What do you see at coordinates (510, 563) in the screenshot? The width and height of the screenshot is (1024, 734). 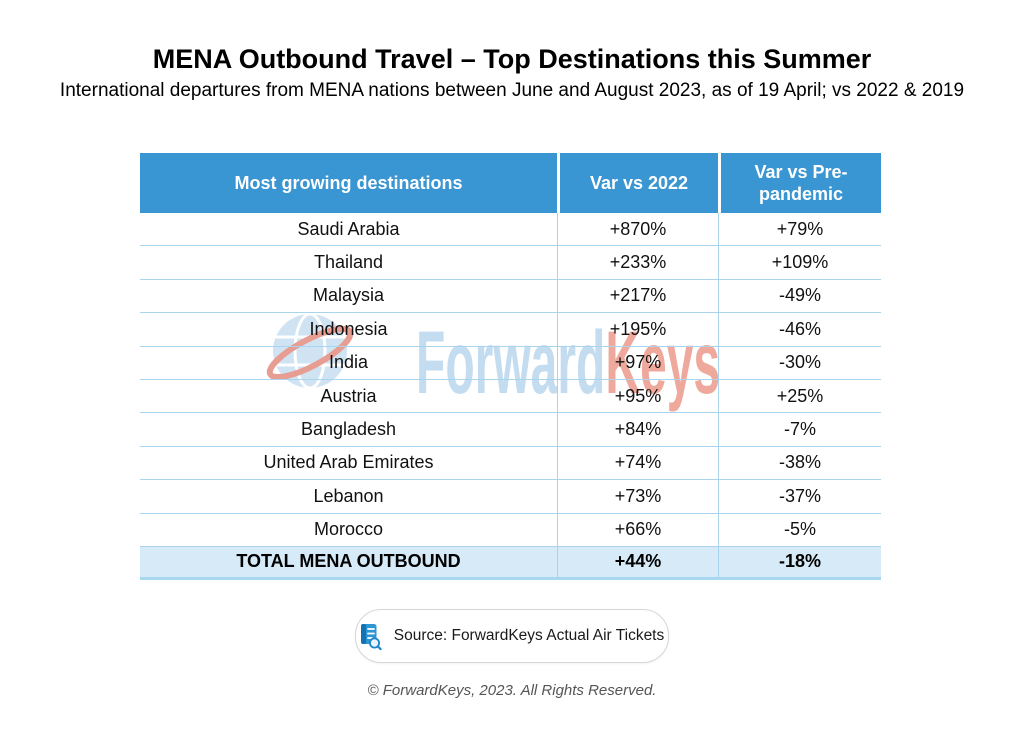 I see `table-total-row: TOTAL MENA OUTBOUND +44% -18%` at bounding box center [510, 563].